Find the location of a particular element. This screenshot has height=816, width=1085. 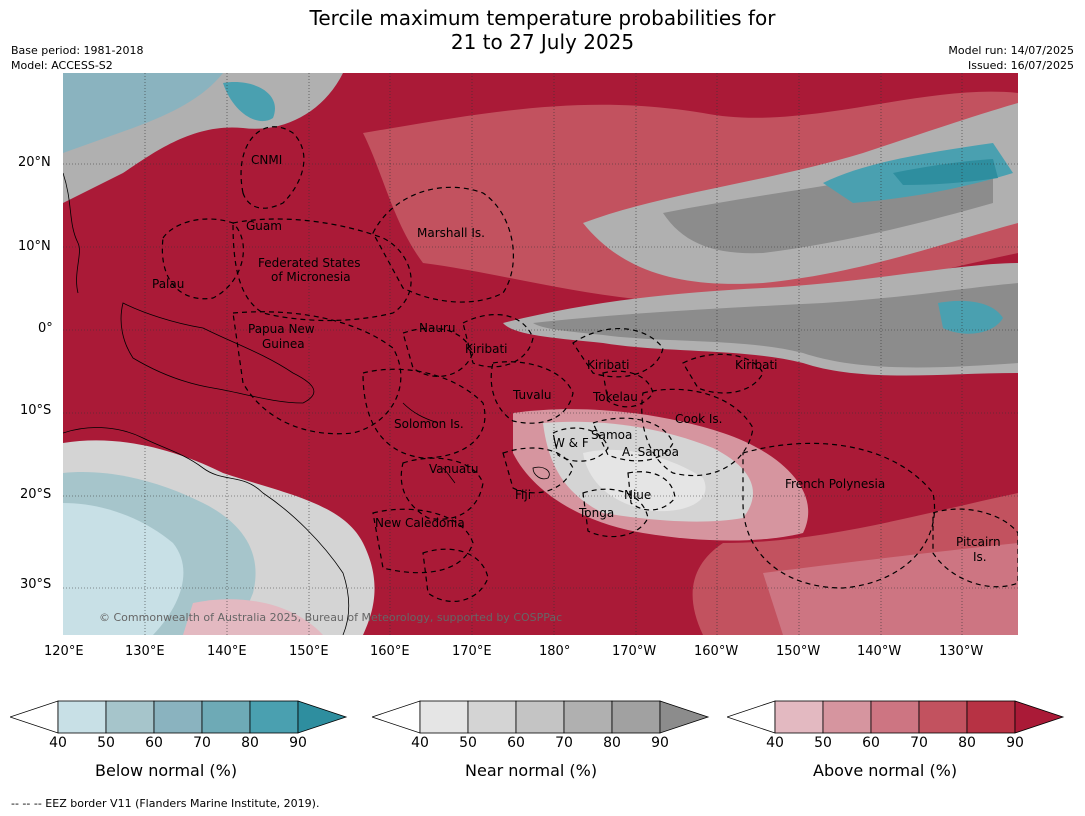

lon-label: 180° is located at coordinates (555, 651).